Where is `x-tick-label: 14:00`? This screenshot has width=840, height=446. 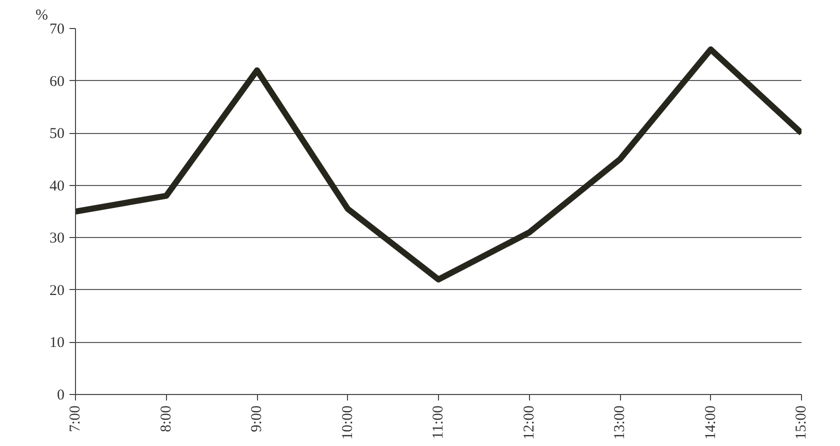 x-tick-label: 14:00 is located at coordinates (710, 422).